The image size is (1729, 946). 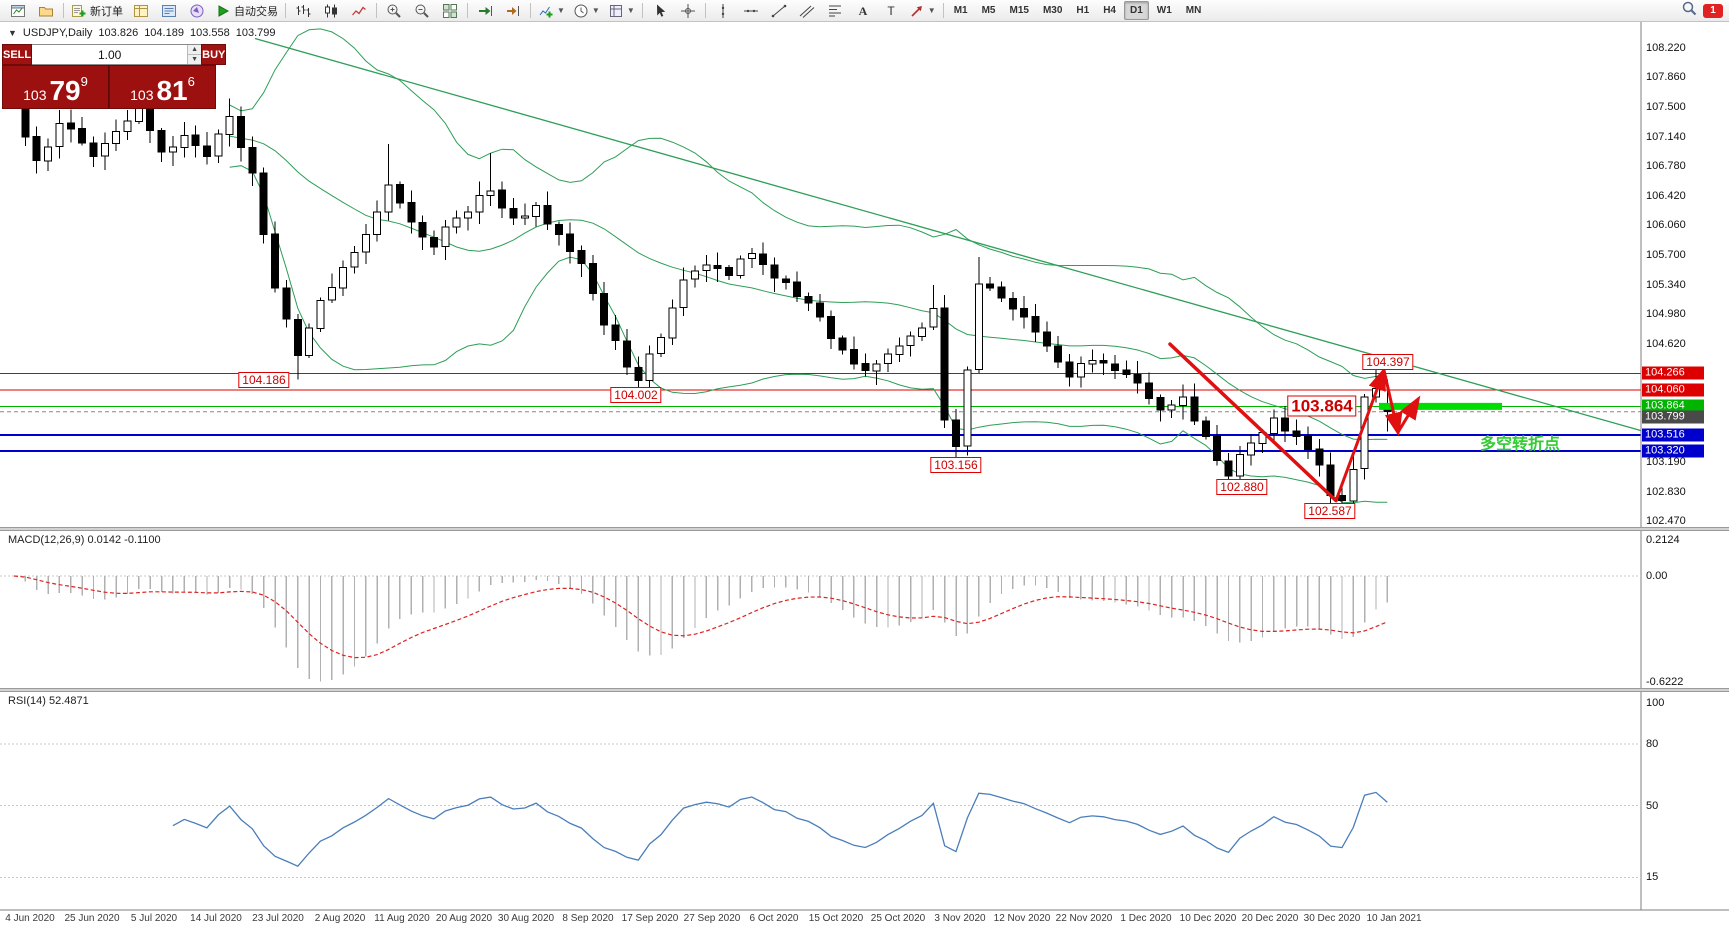 I want to click on autotrade-icon, so click(x=223, y=11).